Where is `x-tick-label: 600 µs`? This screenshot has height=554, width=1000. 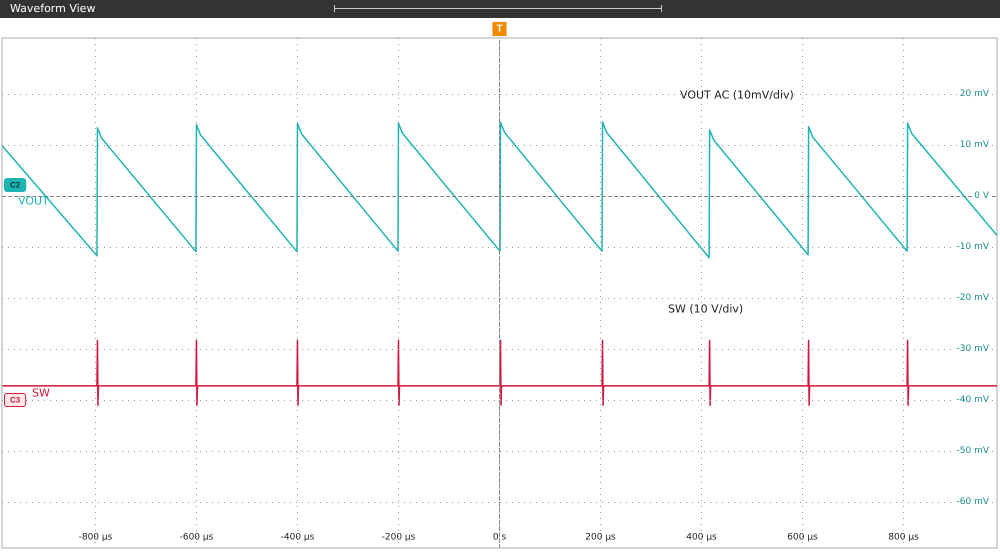
x-tick-label: 600 µs is located at coordinates (802, 537).